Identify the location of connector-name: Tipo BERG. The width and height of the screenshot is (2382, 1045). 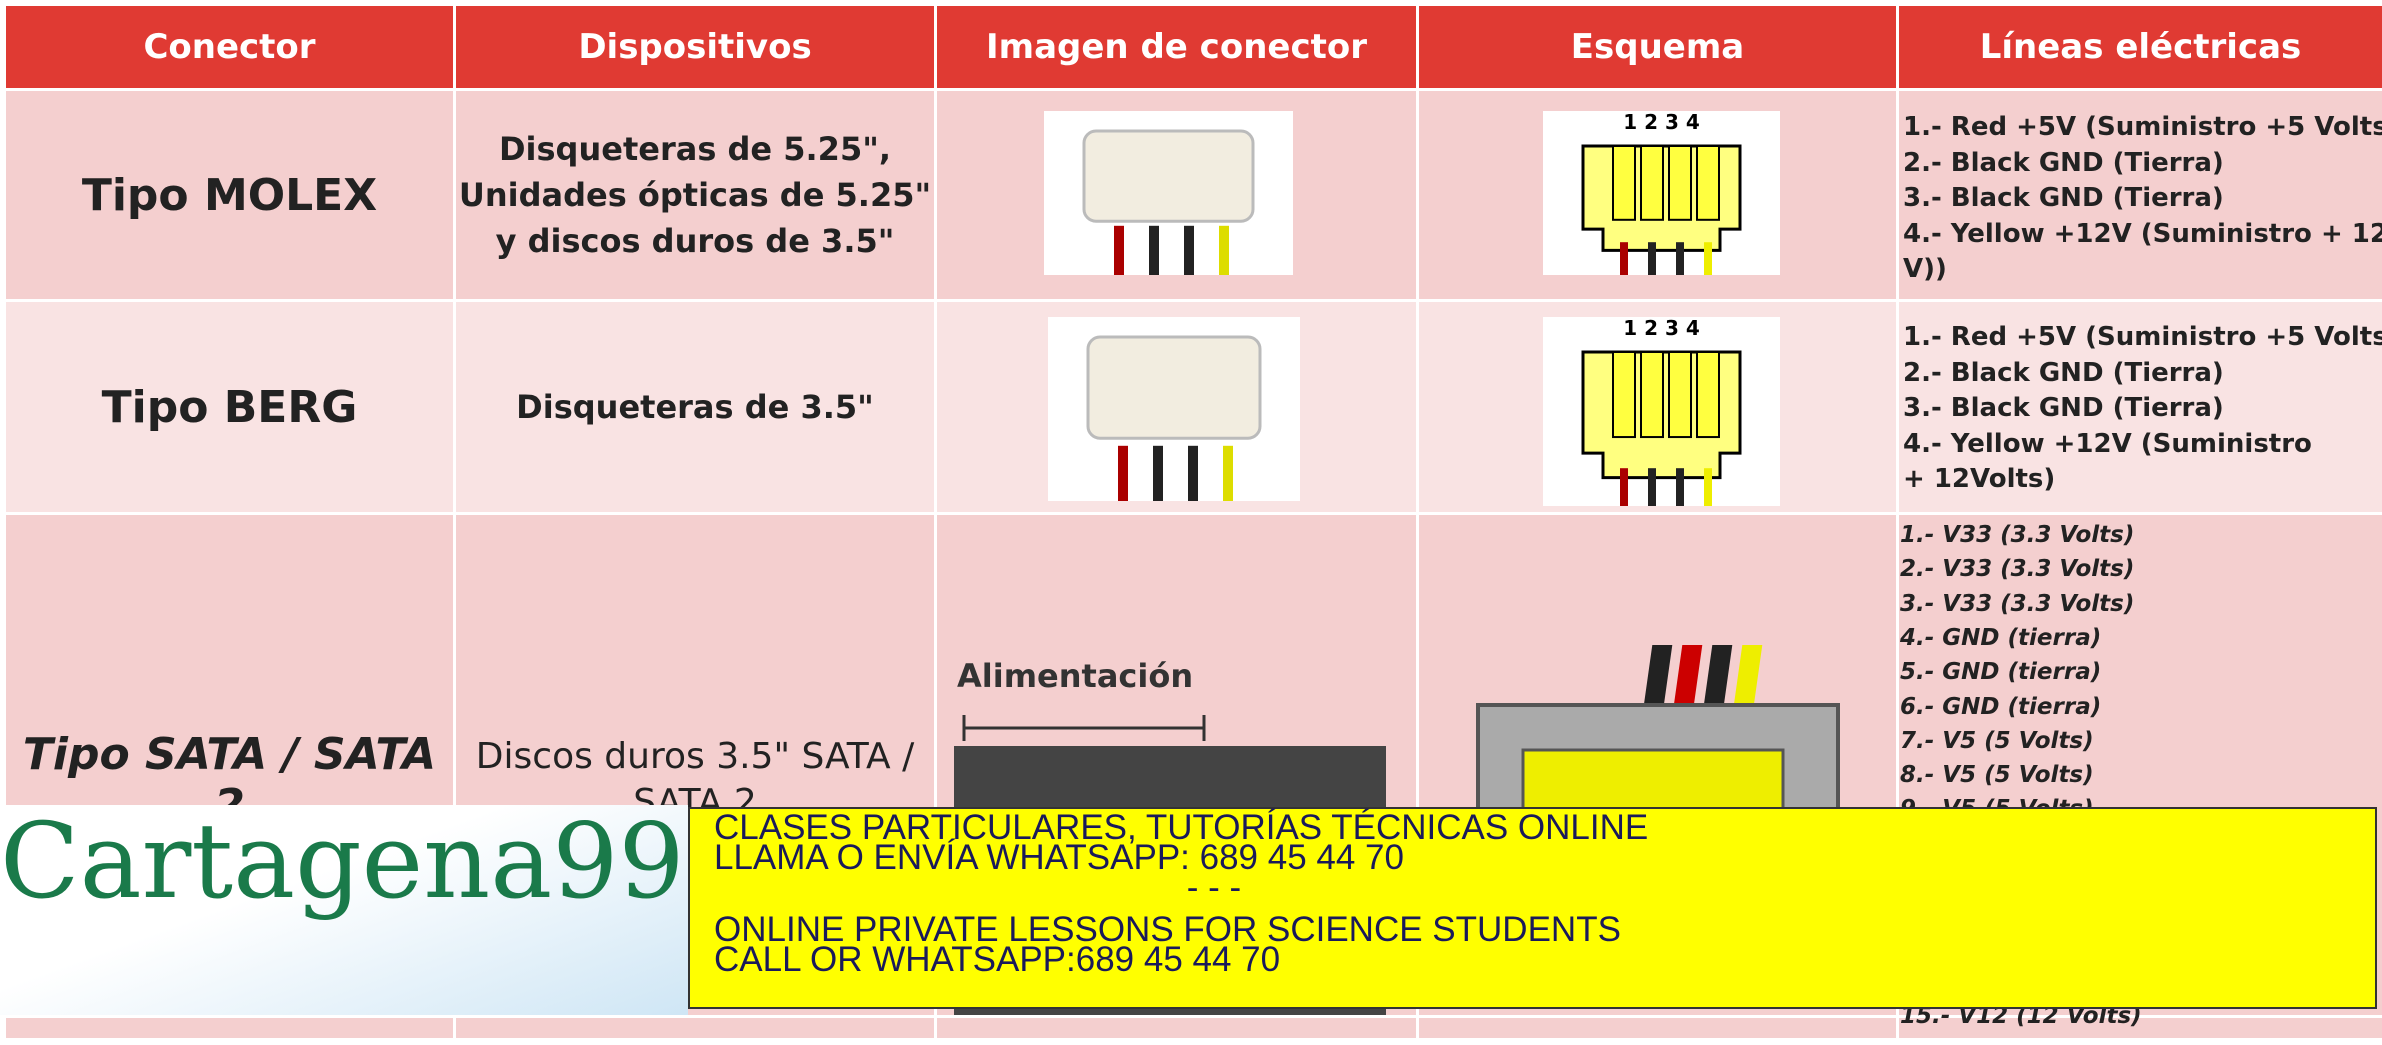
(229, 407).